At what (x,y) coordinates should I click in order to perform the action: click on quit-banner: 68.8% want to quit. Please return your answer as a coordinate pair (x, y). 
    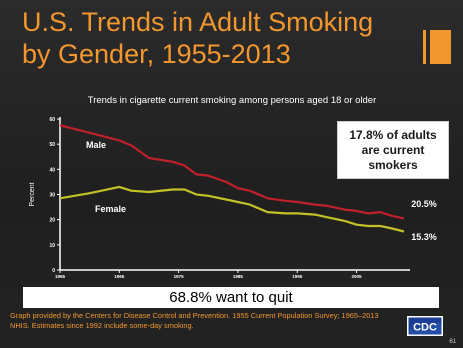
    Looking at the image, I should click on (231, 297).